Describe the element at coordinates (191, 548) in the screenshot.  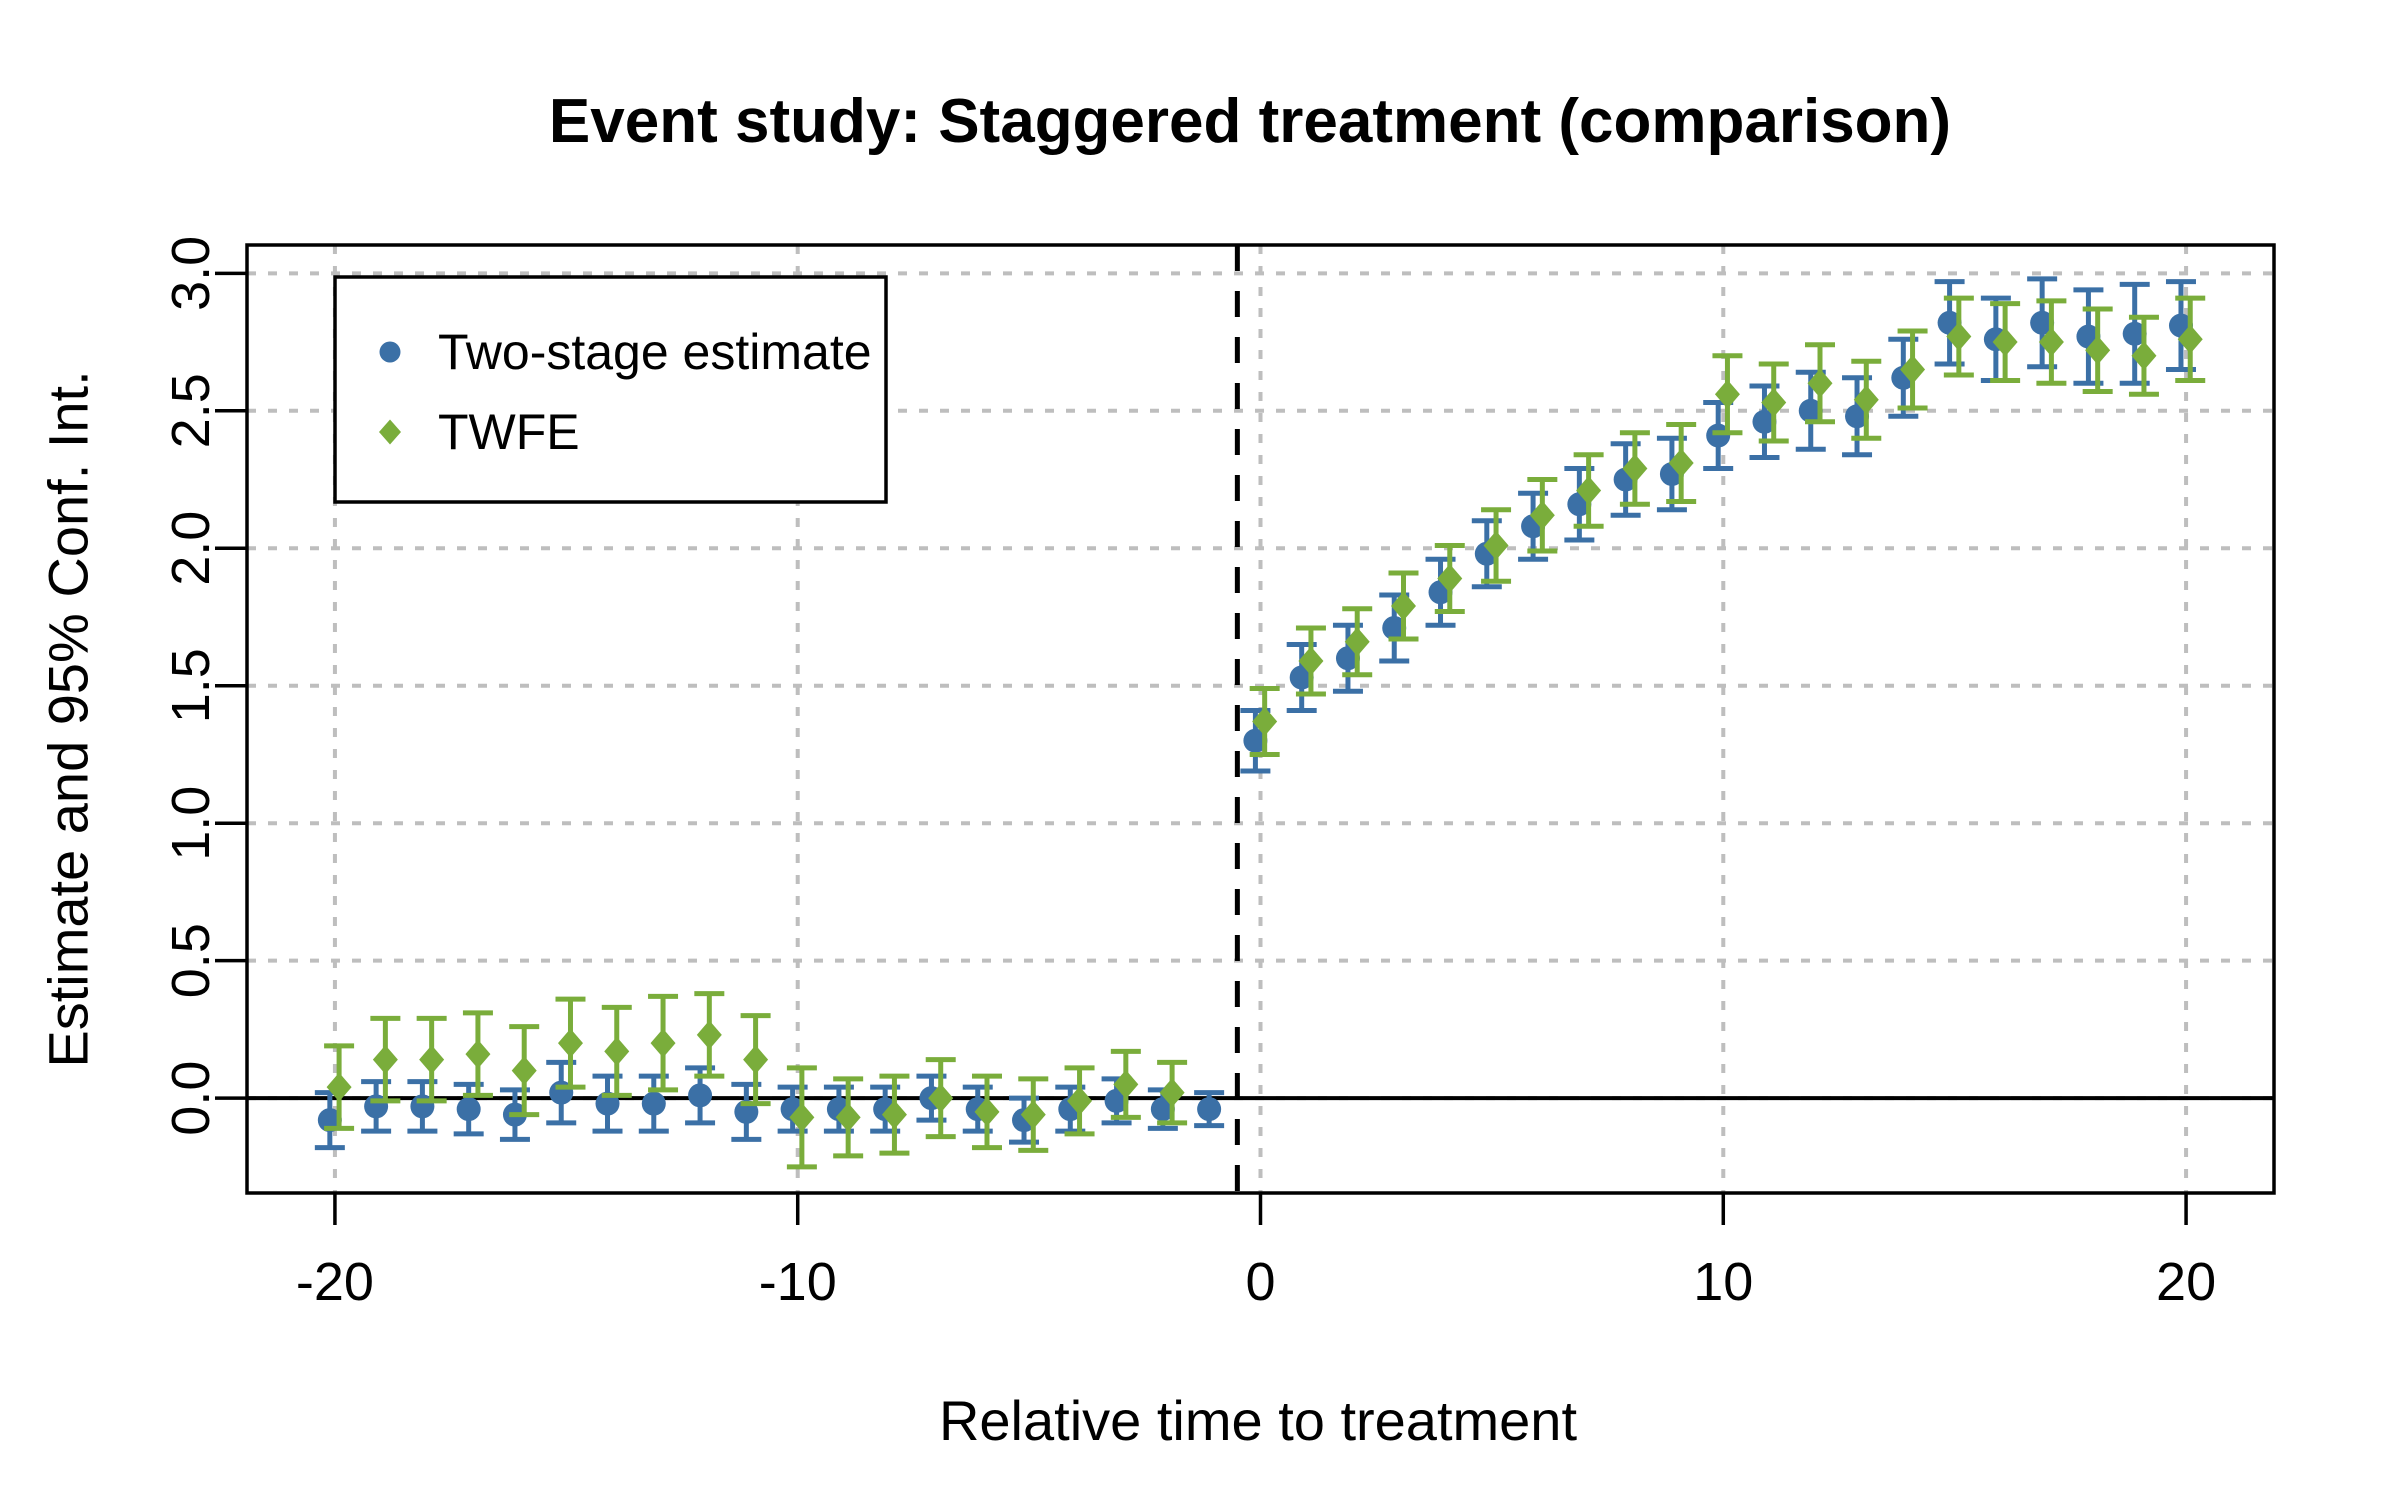
I see `y-tick-label: 2.0` at that location.